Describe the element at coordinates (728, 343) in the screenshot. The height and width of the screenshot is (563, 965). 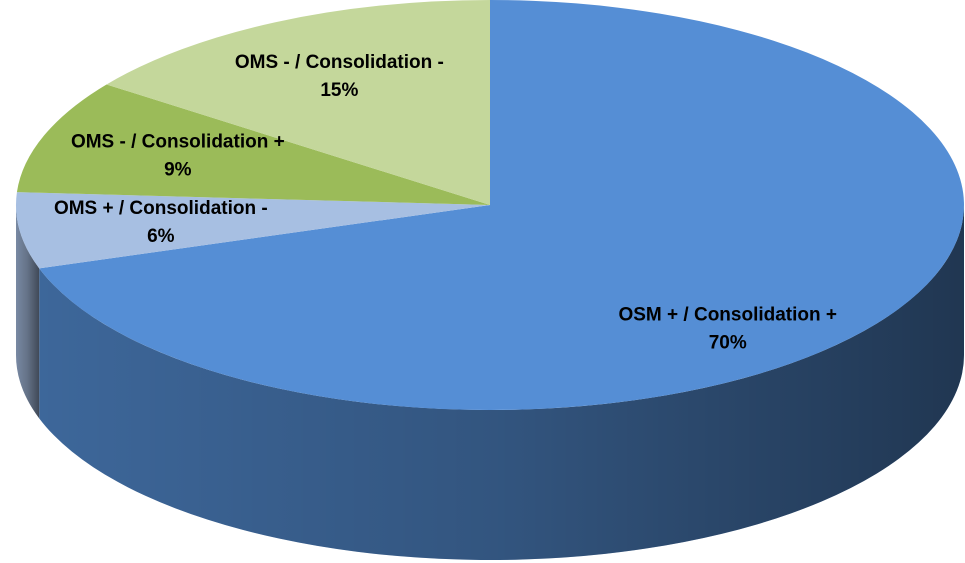
I see `slice-value-label: 70%` at that location.